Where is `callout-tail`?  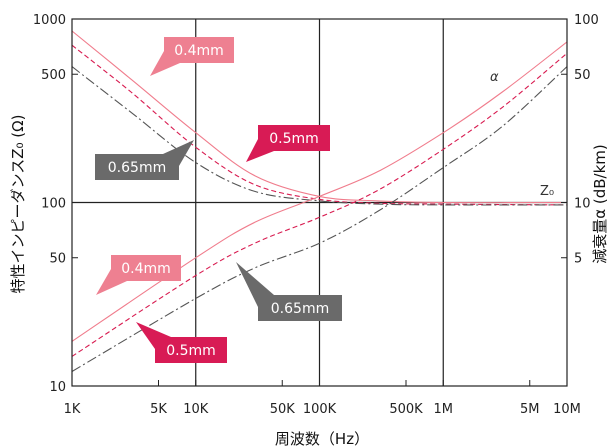
callout-tail is located at coordinates (165, 63).